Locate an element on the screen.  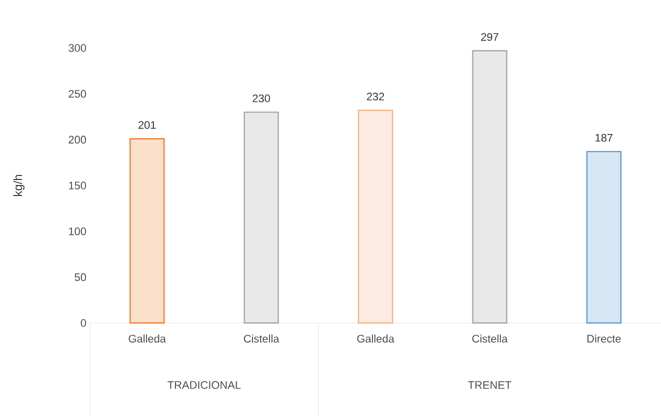
y-tick-label: 200 is located at coordinates (77, 140).